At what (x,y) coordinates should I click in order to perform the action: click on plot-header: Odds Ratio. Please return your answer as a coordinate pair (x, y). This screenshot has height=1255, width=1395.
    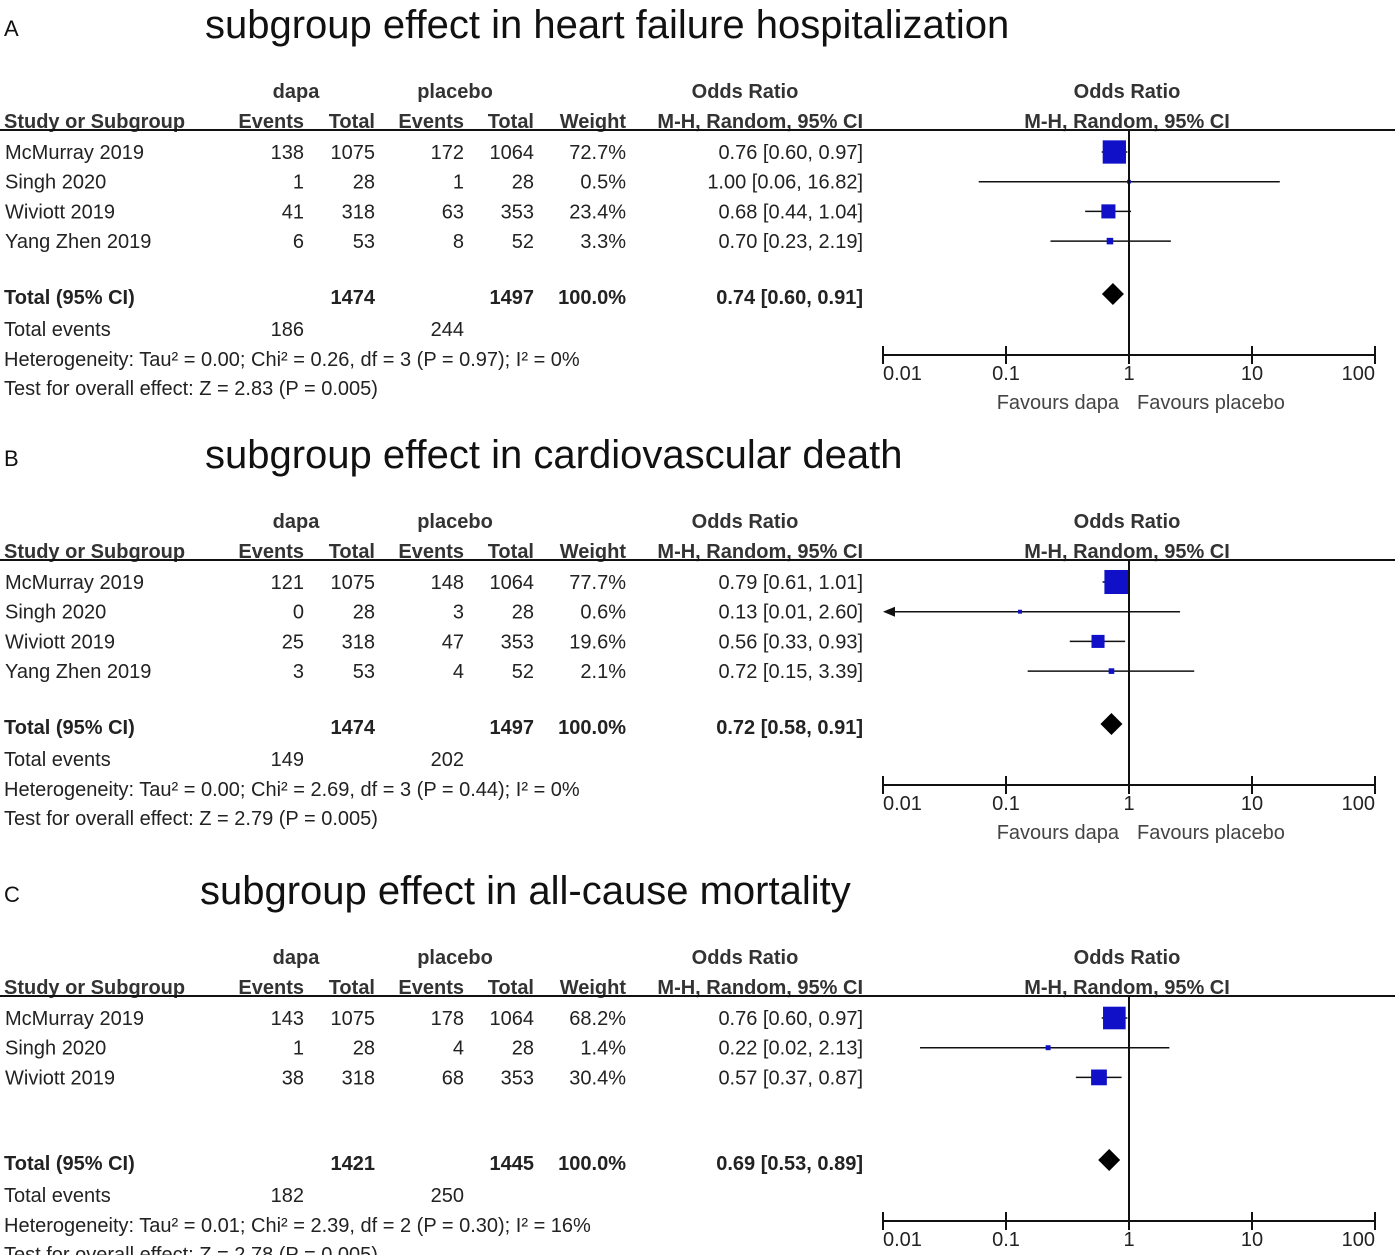
    Looking at the image, I should click on (1127, 92).